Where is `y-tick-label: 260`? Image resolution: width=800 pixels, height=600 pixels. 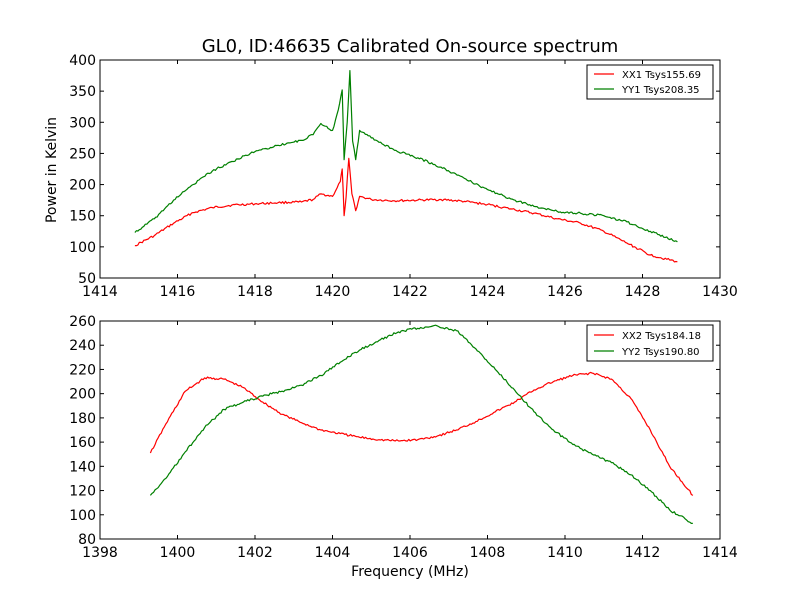 y-tick-label: 260 is located at coordinates (82, 322).